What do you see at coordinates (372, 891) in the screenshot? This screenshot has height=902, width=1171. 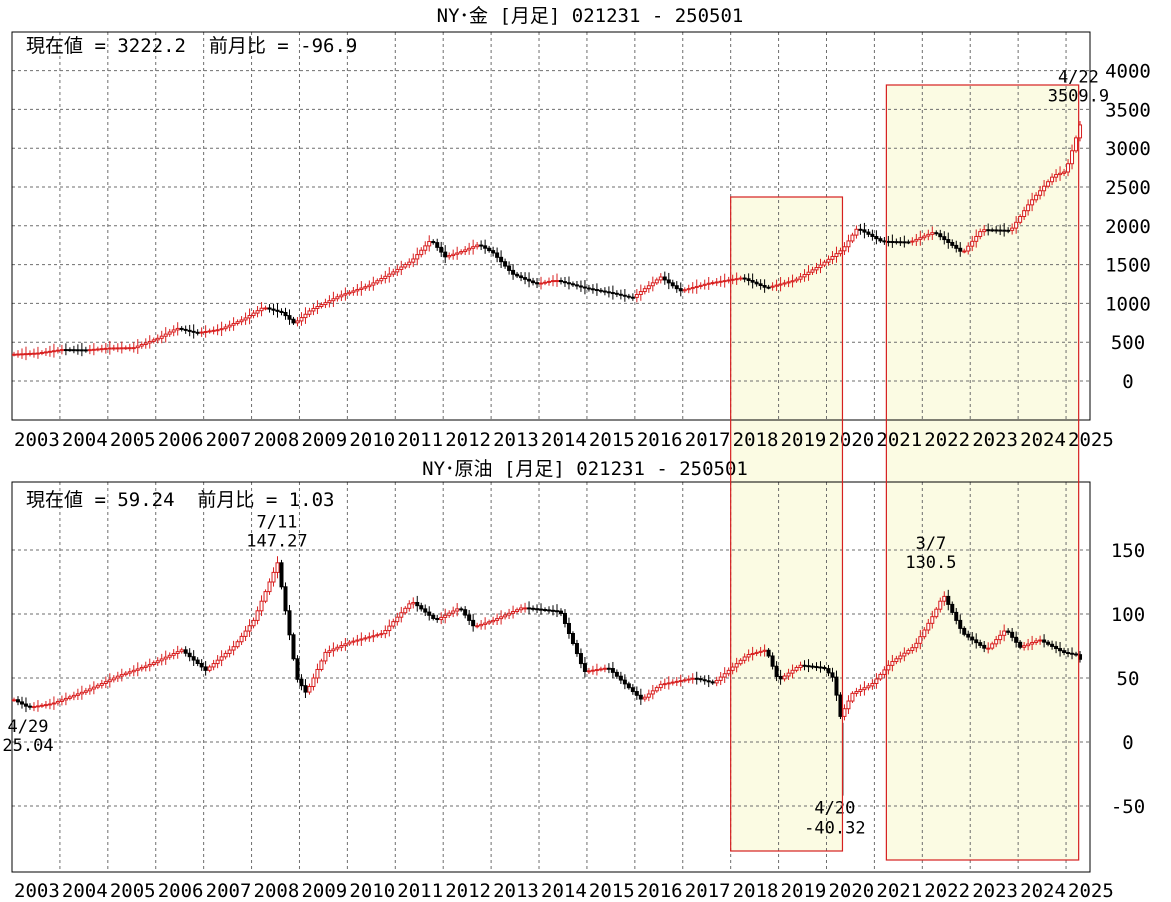 I see `oil-x-tick-label: 2010` at bounding box center [372, 891].